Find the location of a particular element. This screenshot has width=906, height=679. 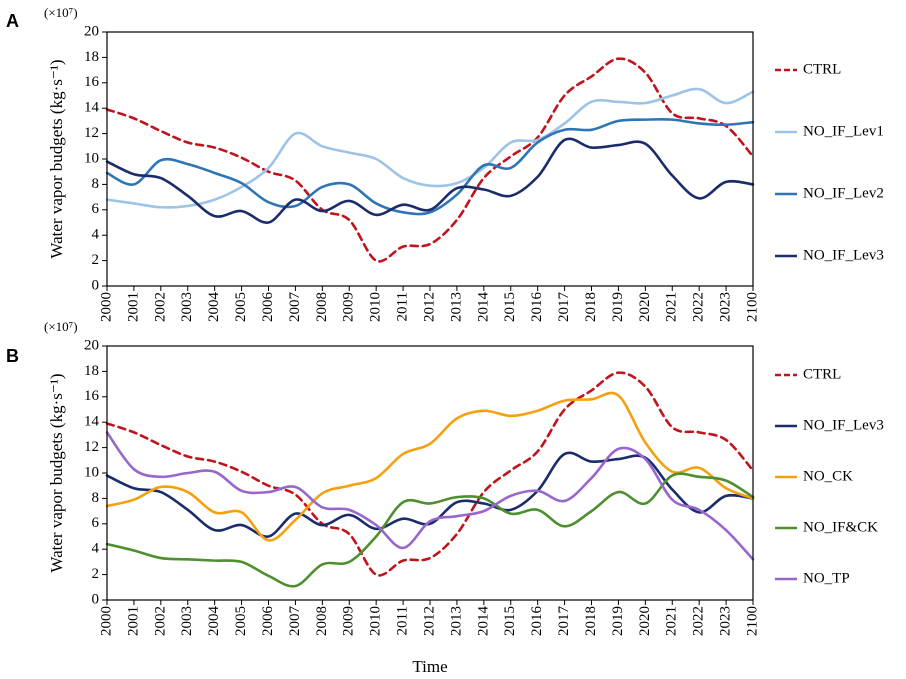

panel-label: B is located at coordinates (12, 356).